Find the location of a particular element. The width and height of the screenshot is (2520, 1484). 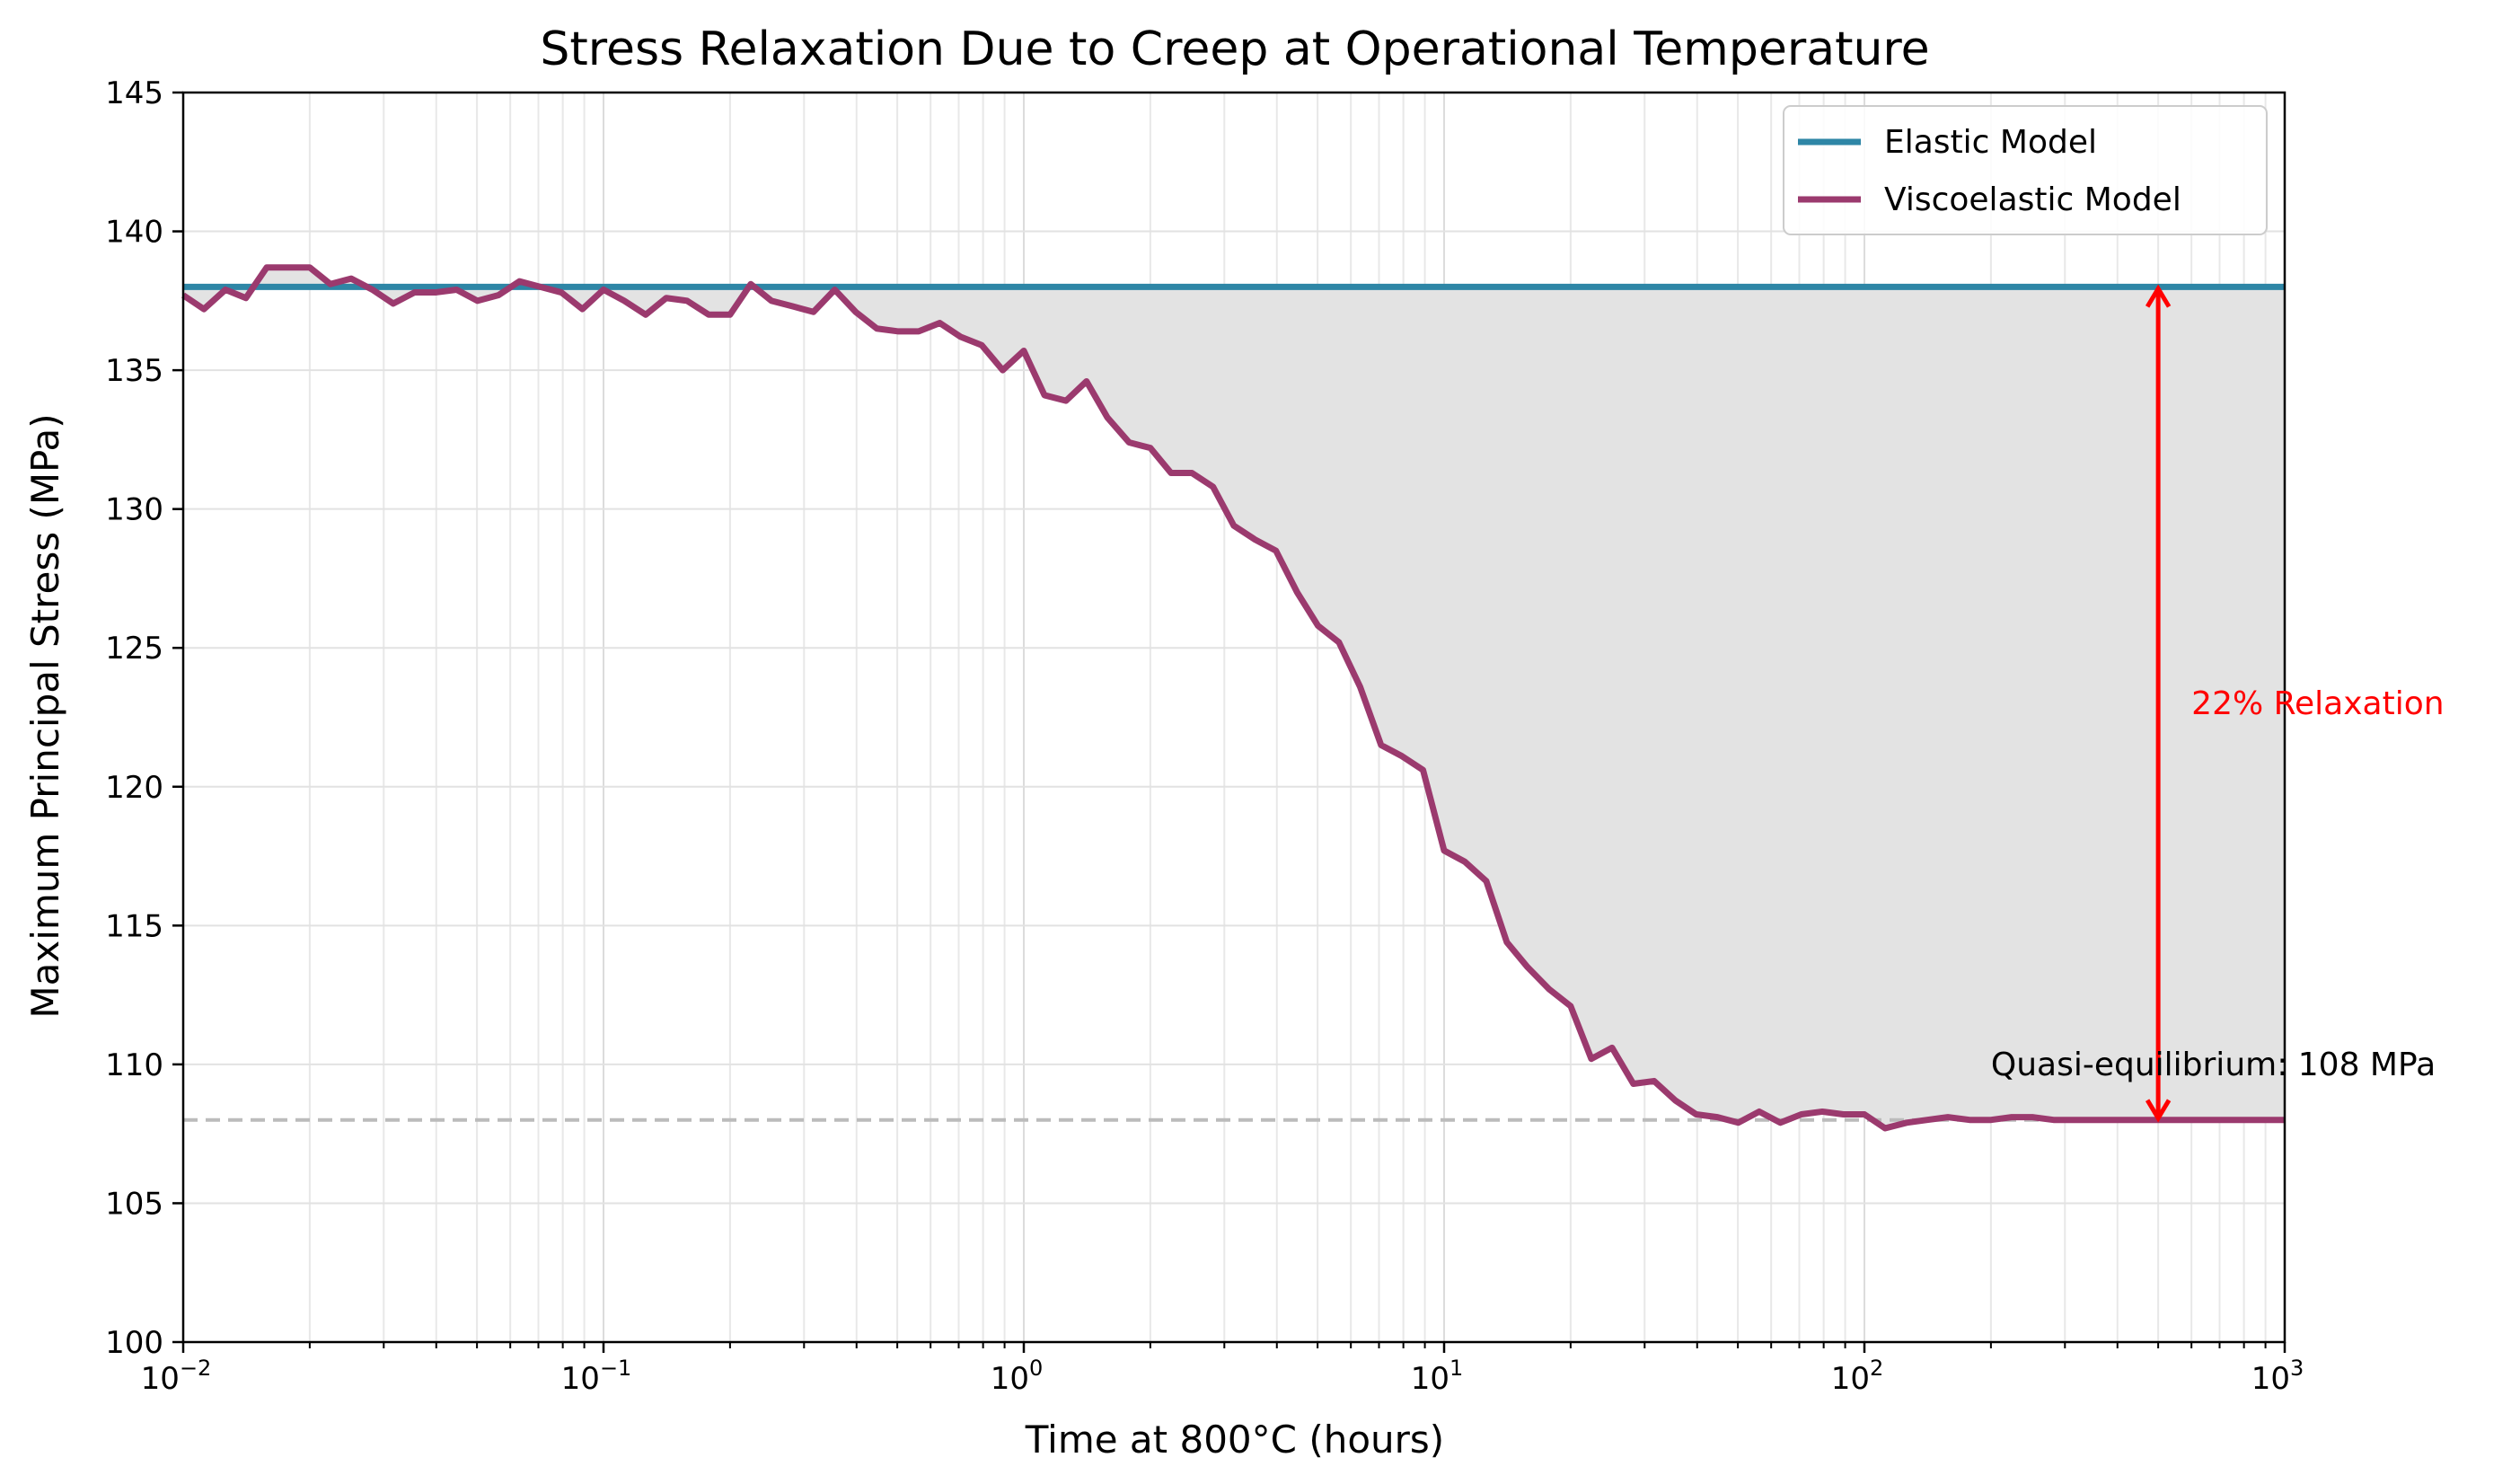

y-tick-label: 135 is located at coordinates (134, 371).